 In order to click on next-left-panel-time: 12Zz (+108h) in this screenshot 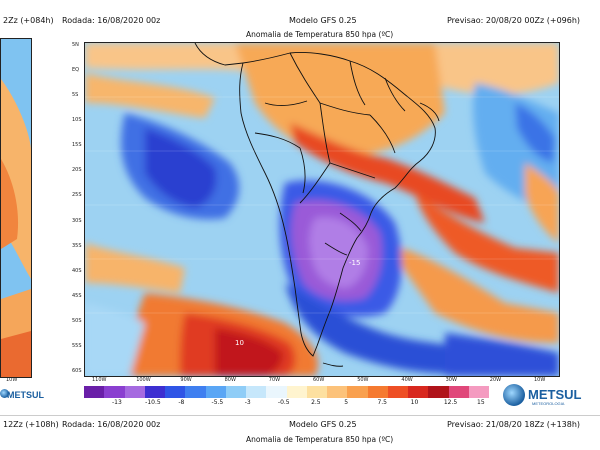, I will do `click(31, 424)`.